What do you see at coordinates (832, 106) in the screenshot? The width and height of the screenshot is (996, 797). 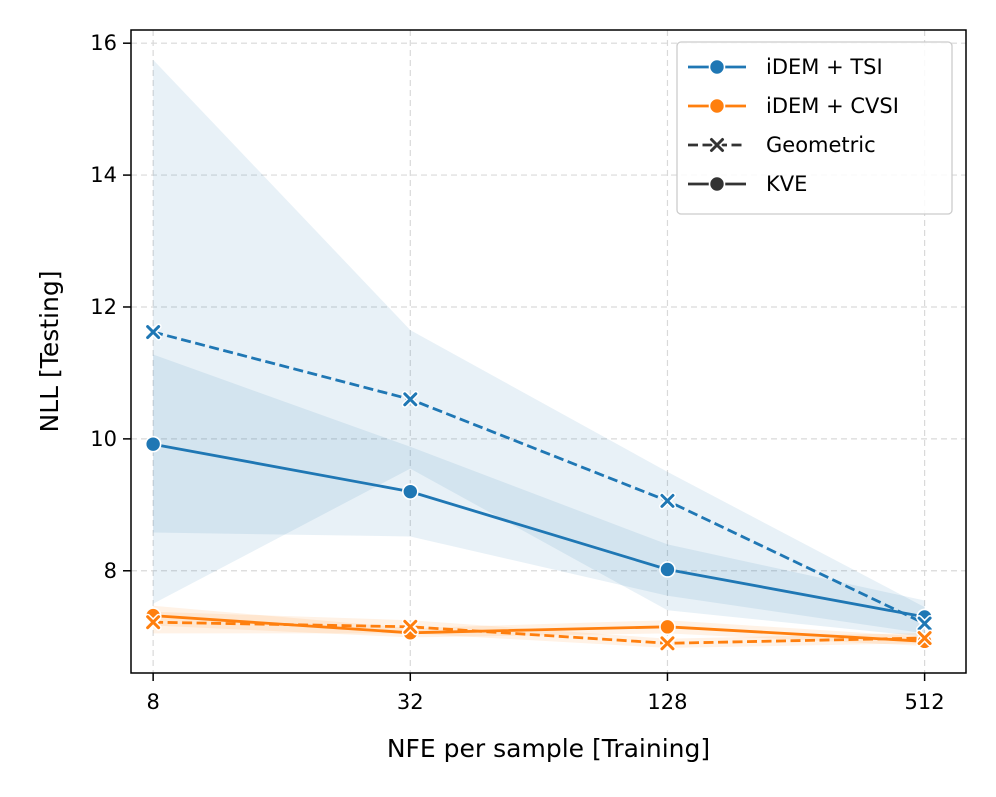 I see `legend-label: iDEM + CVSI` at bounding box center [832, 106].